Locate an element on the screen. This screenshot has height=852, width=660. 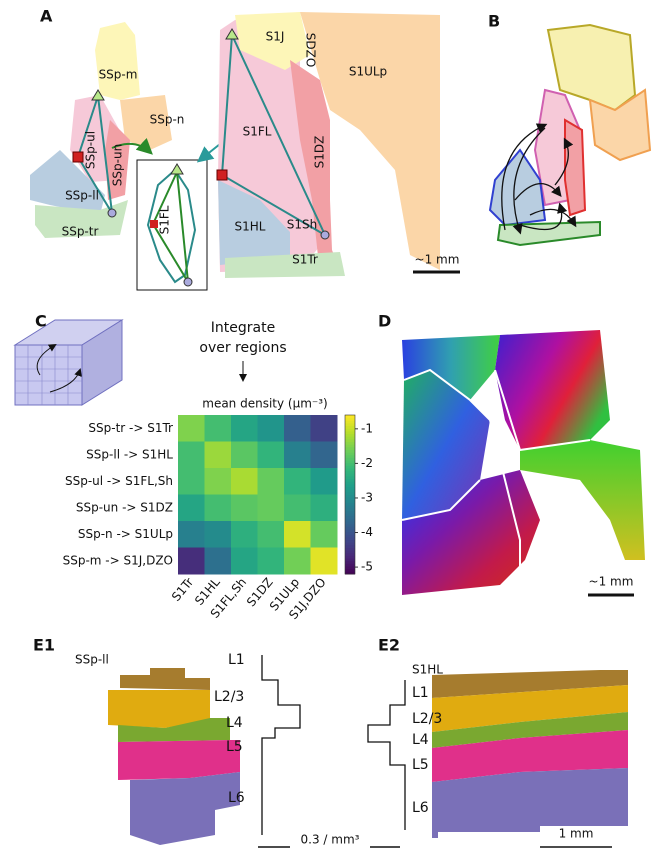
row-label: SSp-n -> S1ULp is located at coordinates (125, 534).